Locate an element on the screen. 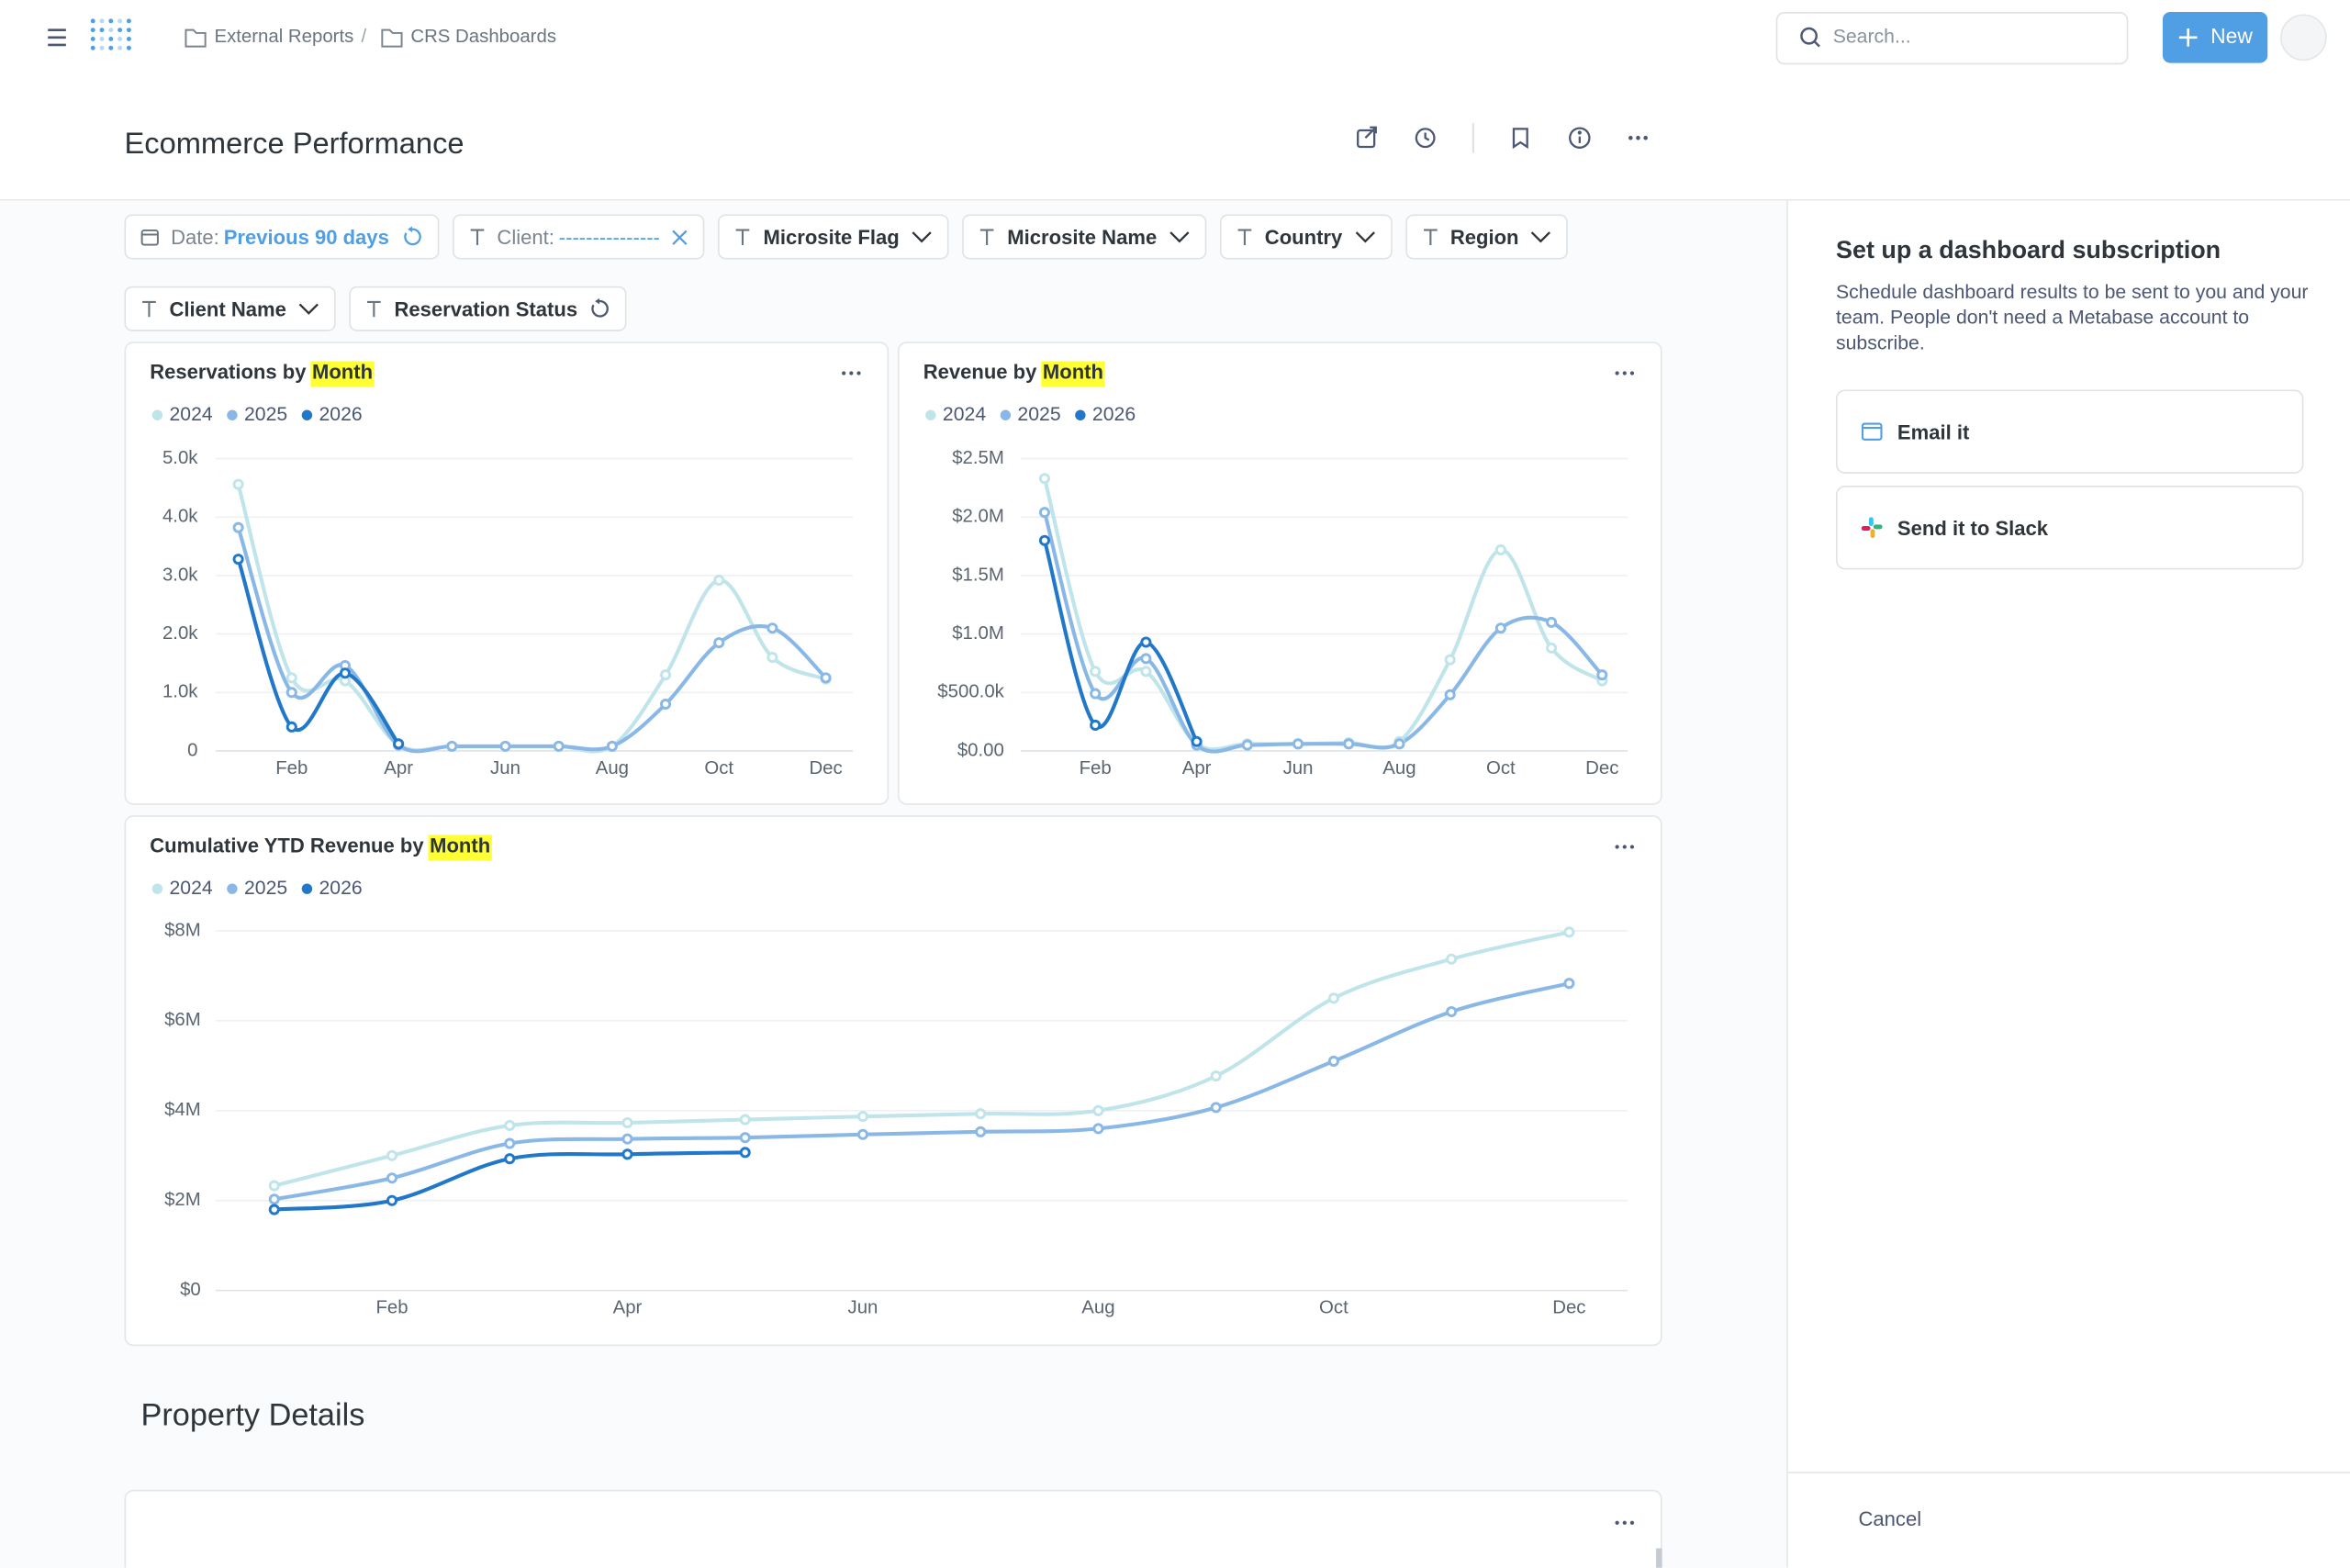 This screenshot has height=1568, width=2350. share-icon is located at coordinates (1367, 137).